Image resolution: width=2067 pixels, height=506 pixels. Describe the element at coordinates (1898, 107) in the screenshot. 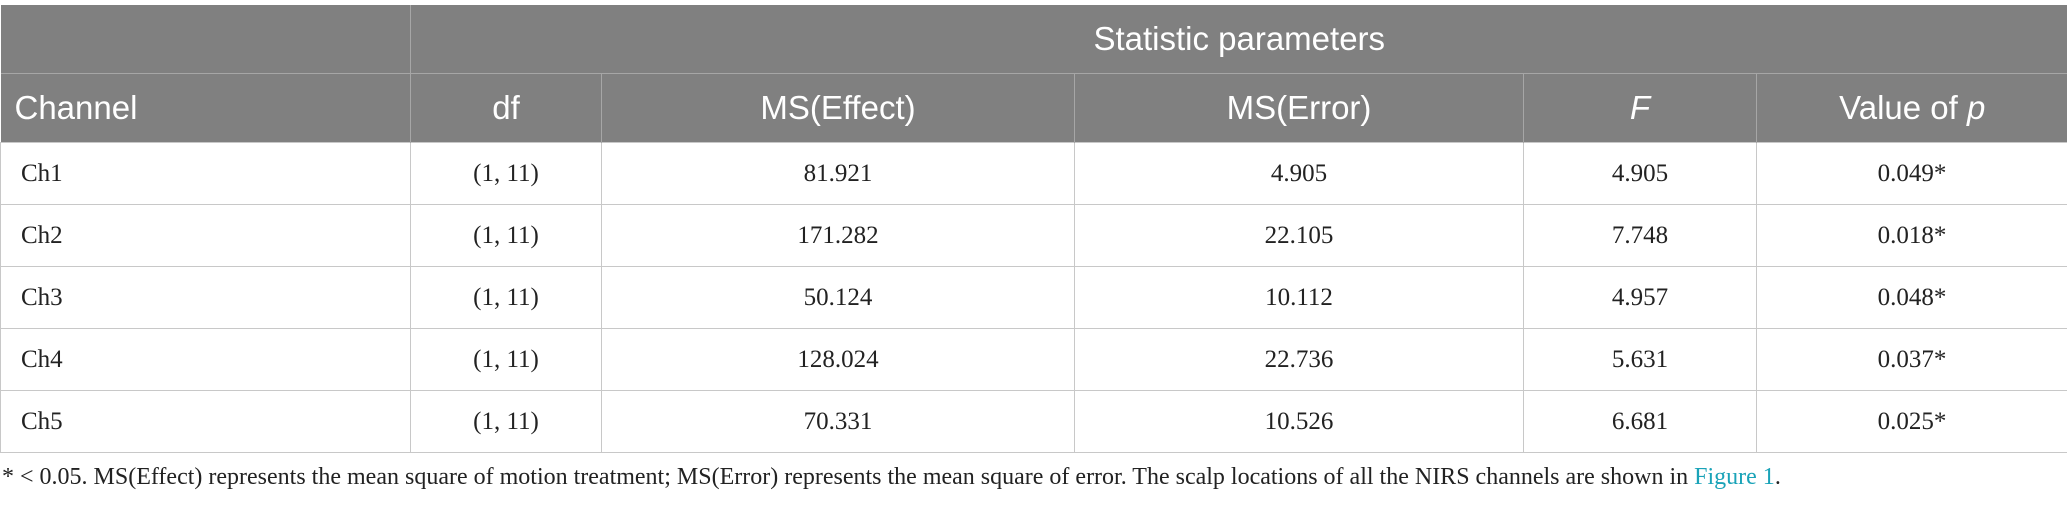

I see `header-text: Value of` at that location.